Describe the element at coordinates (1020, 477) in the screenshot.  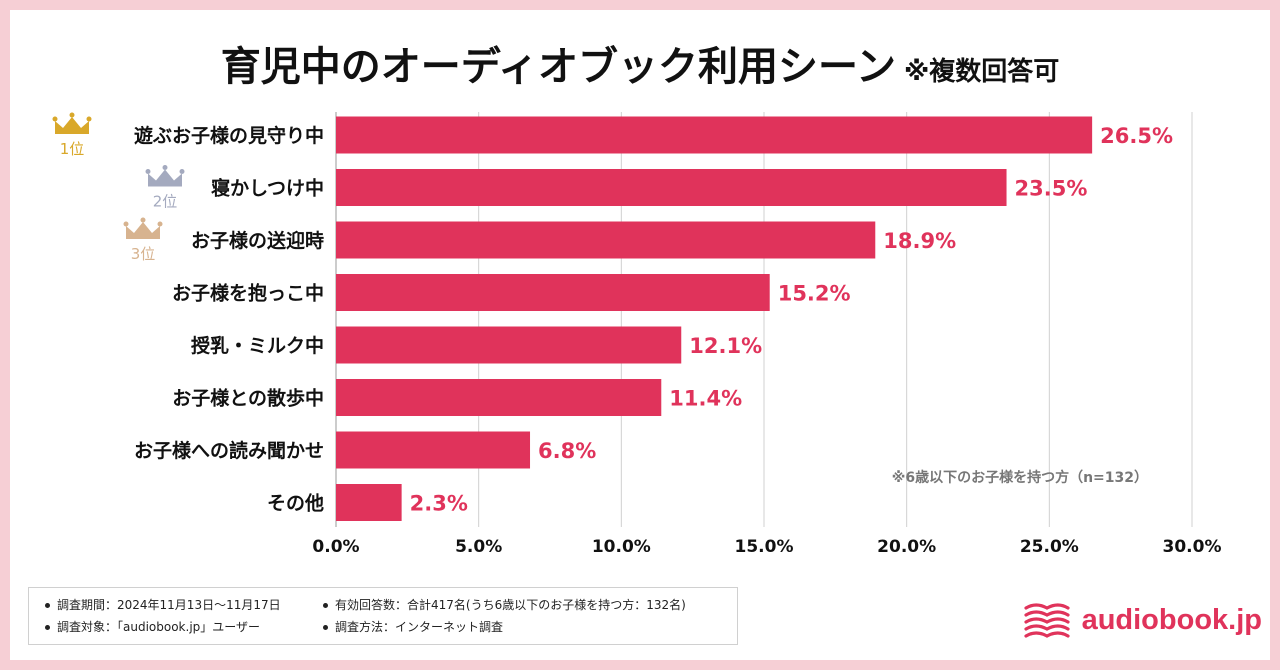
I see `chart-note: ※6歳以下のお子様を持つ方（n=132）` at that location.